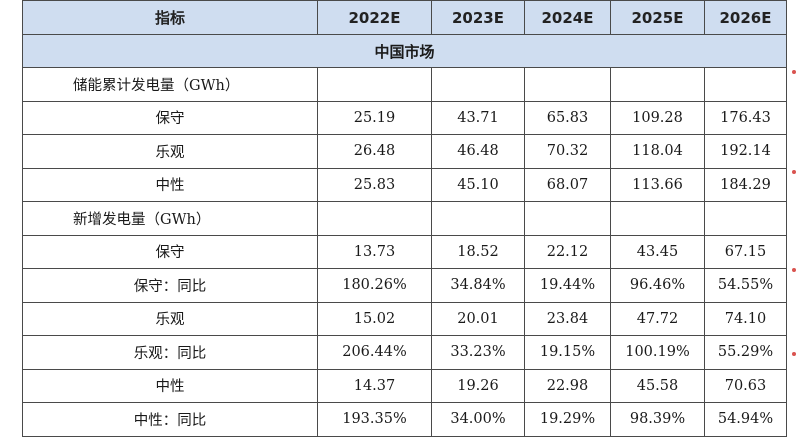 The image size is (800, 438). I want to click on value-cell: 55.29%, so click(745, 352).